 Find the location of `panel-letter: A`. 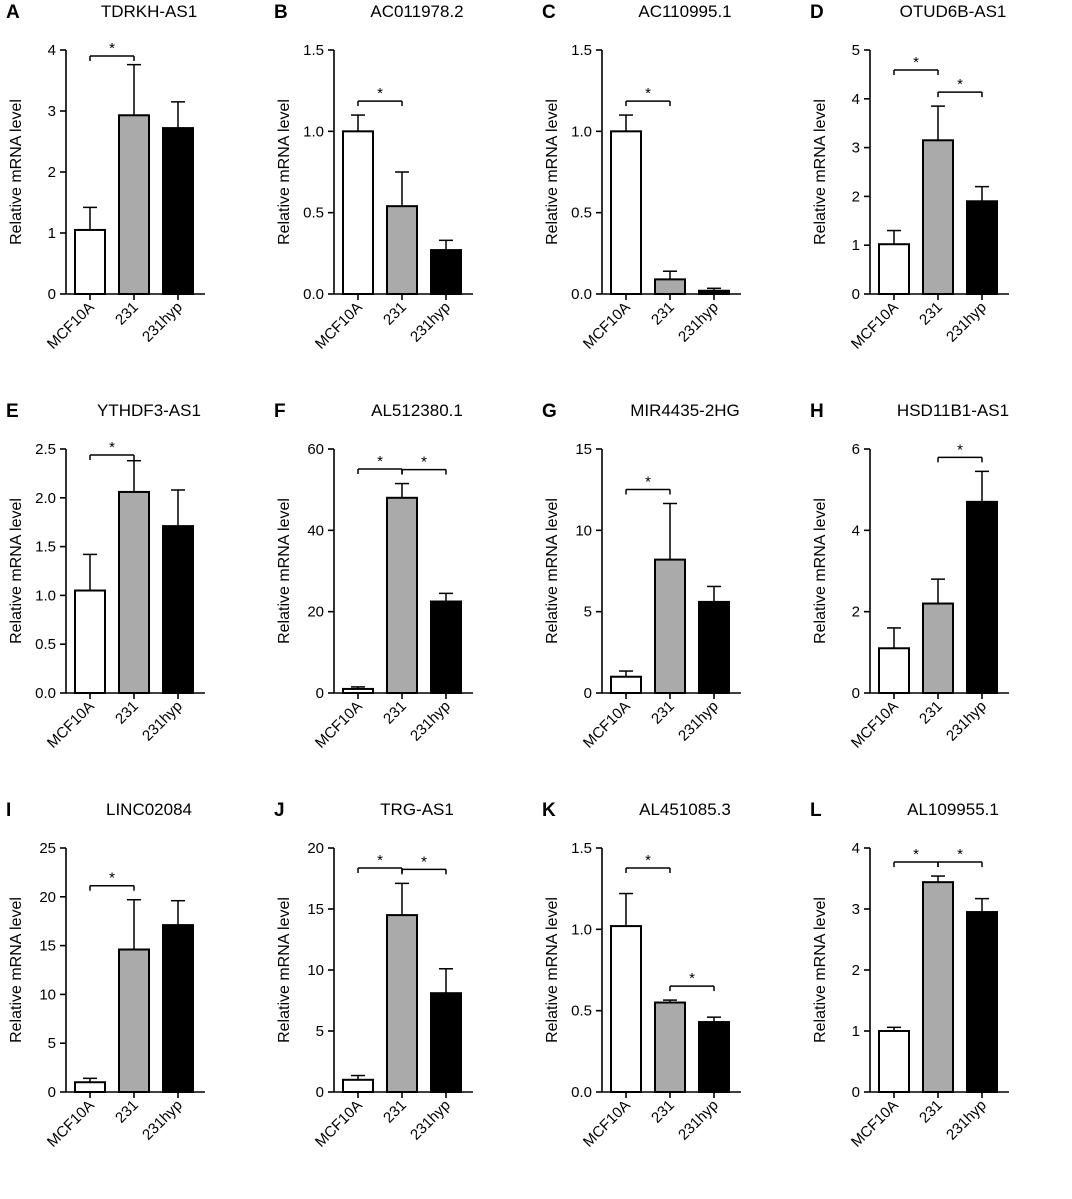

panel-letter: A is located at coordinates (13, 12).